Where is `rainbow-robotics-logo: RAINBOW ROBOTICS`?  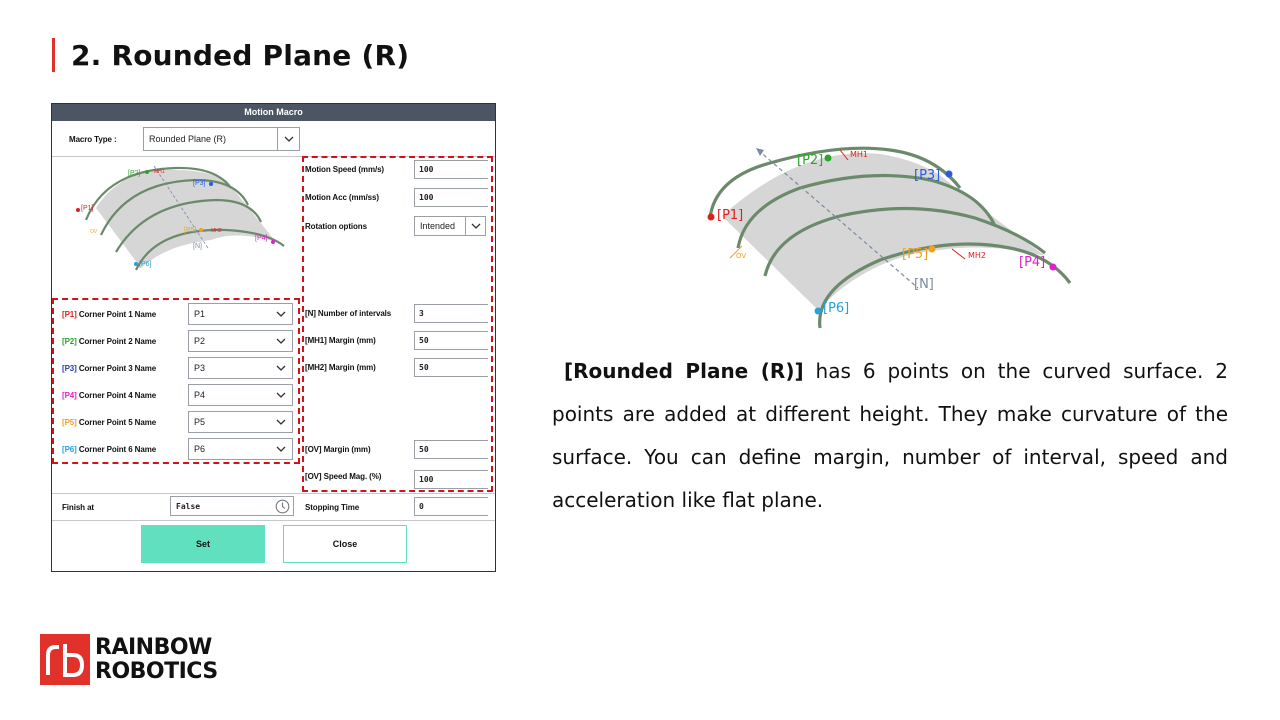
rainbow-robotics-logo: RAINBOW ROBOTICS is located at coordinates (129, 659).